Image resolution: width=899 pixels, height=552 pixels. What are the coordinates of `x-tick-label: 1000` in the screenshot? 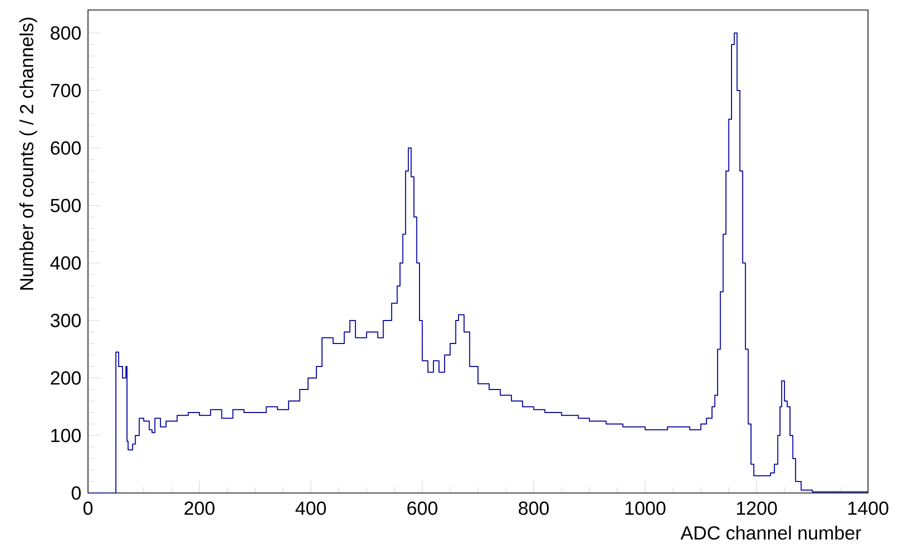 It's located at (646, 508).